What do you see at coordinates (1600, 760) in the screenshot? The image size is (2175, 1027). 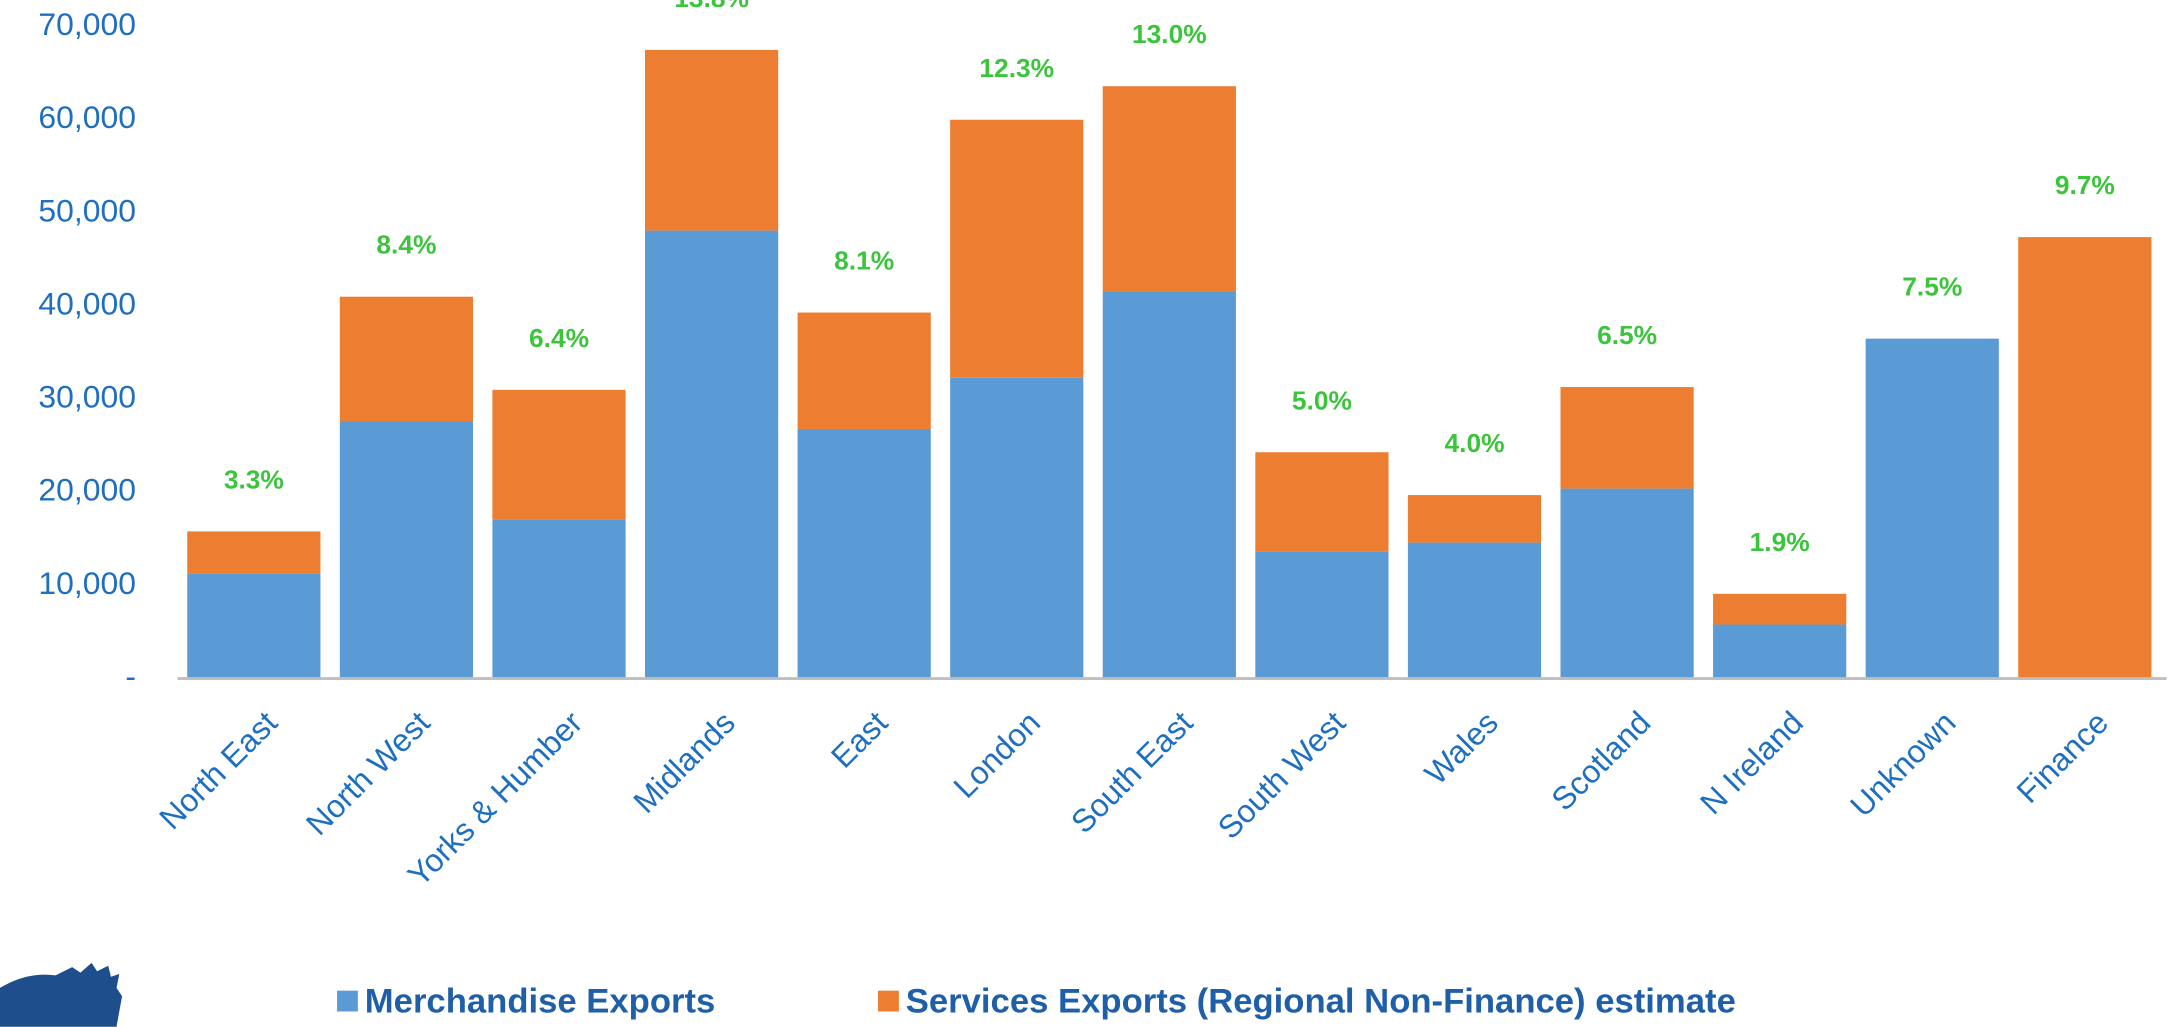 I see `x-tick-label: Scotland` at bounding box center [1600, 760].